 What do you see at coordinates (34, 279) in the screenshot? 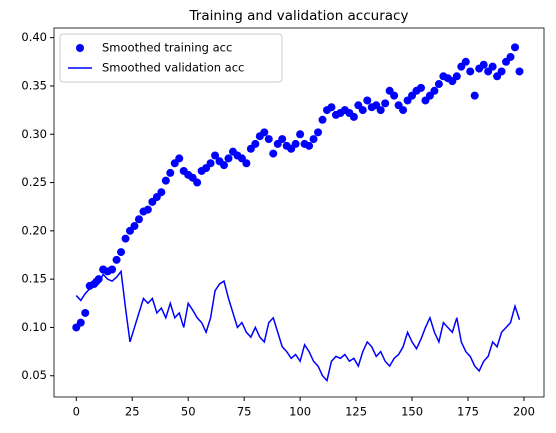
I see `y-tick-label: 0.15` at bounding box center [34, 279].